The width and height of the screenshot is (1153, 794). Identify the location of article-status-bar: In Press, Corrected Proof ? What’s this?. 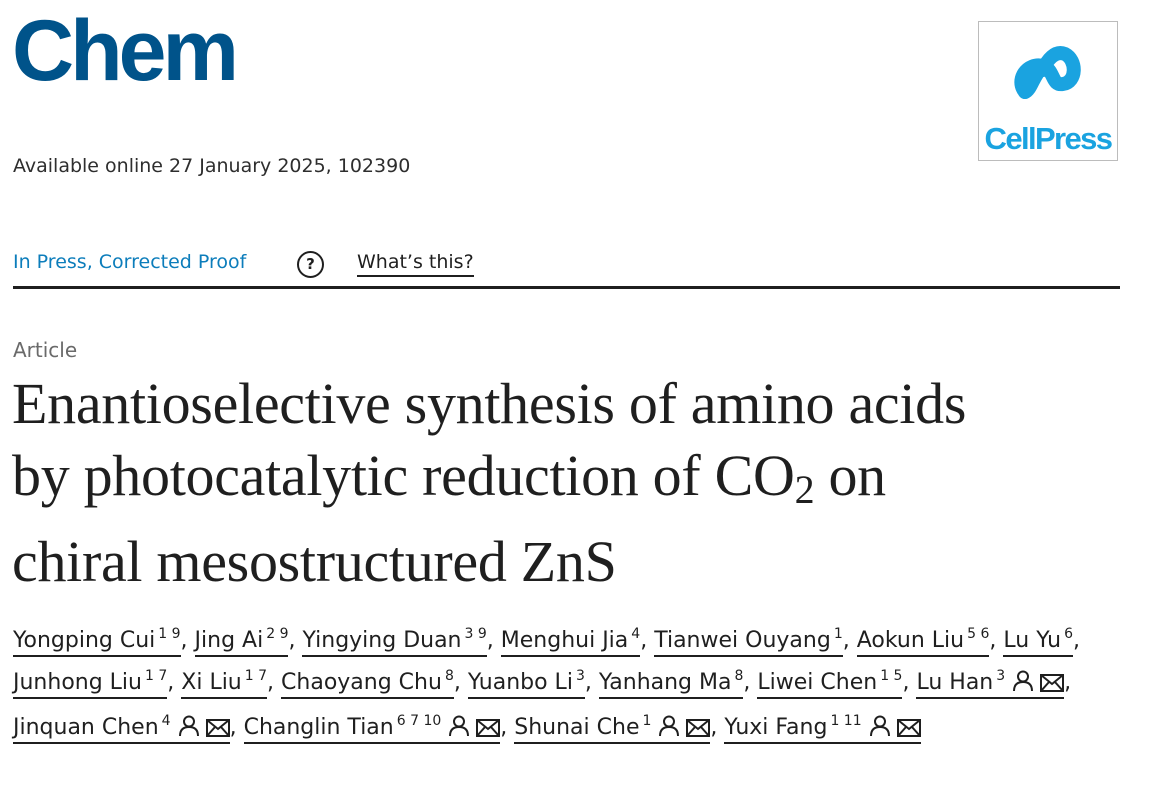
(566, 269).